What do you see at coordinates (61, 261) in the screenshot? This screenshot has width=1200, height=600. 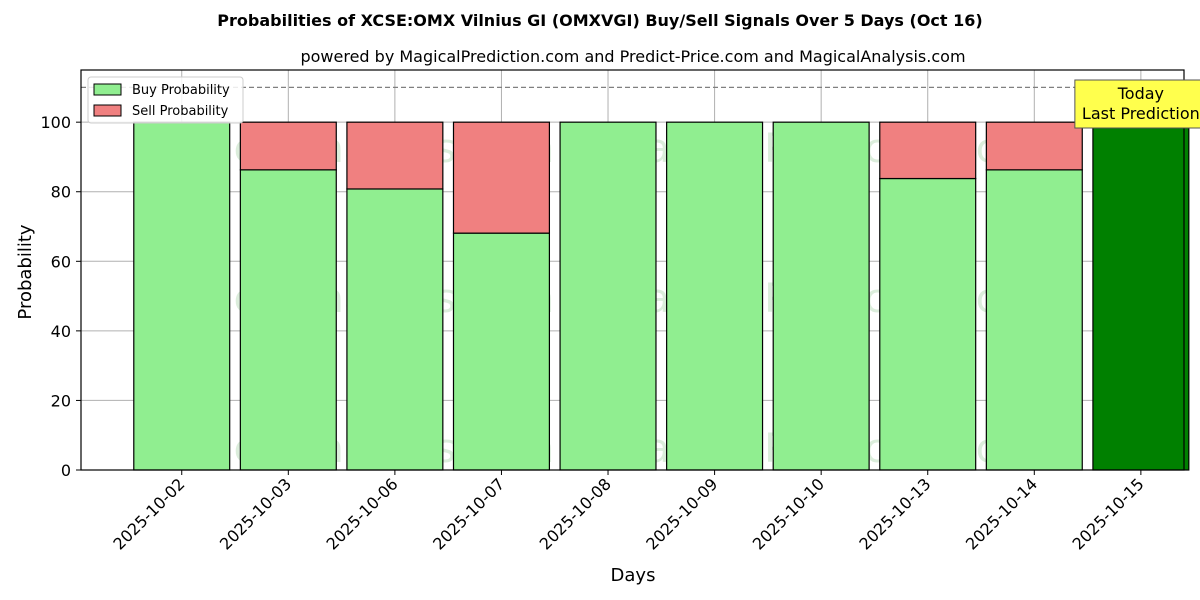 I see `y-tick-label: 60` at bounding box center [61, 261].